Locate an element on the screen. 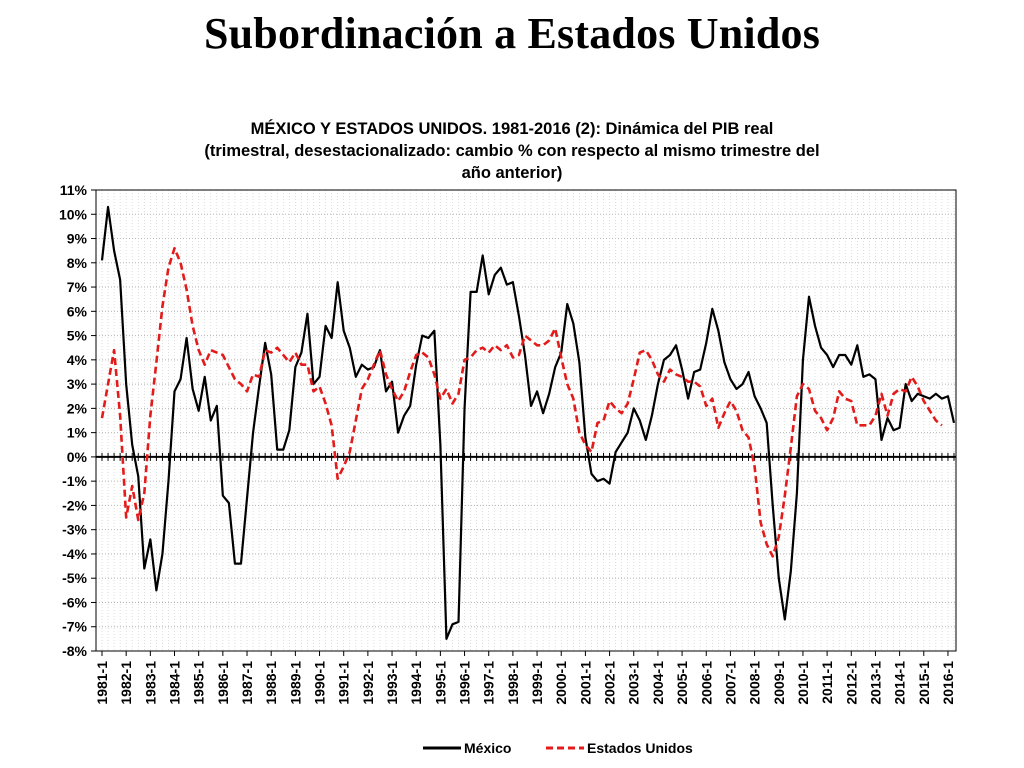 This screenshot has width=1024, height=768. x-tick-label: 2012-1 is located at coordinates (851, 683).